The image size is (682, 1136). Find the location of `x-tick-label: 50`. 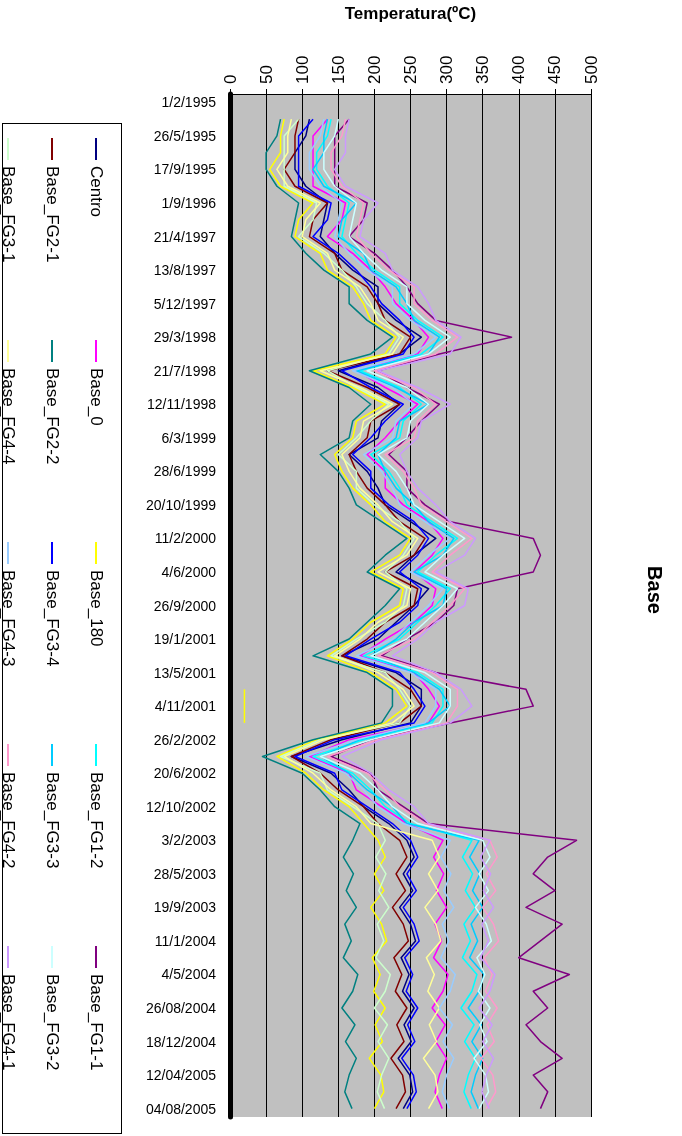

x-tick-label: 50 is located at coordinates (266, 74).